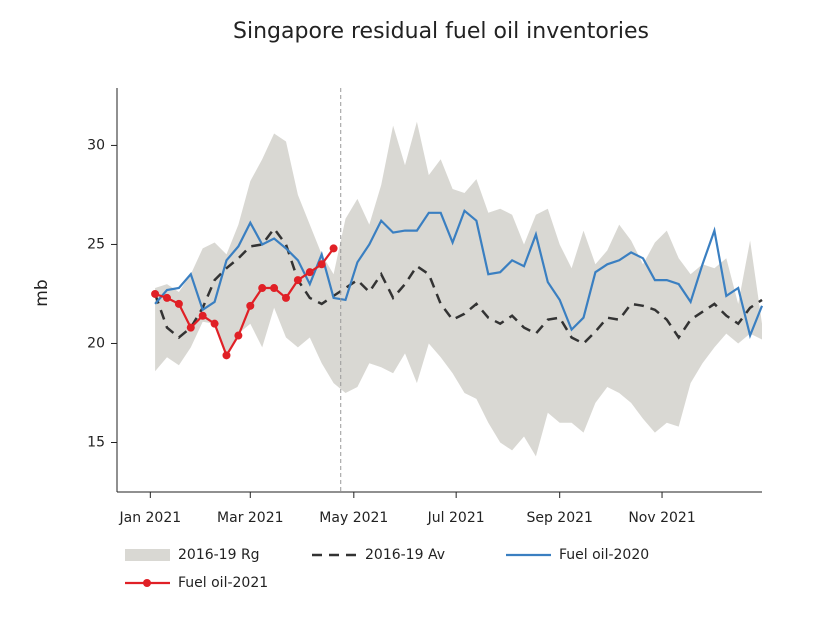 The width and height of the screenshot is (839, 631). I want to click on x-tick-label: May 2021, so click(353, 518).